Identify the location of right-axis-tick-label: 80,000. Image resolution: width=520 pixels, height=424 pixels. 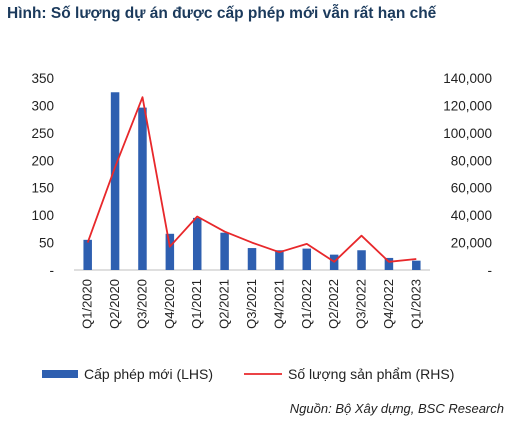
(471, 160).